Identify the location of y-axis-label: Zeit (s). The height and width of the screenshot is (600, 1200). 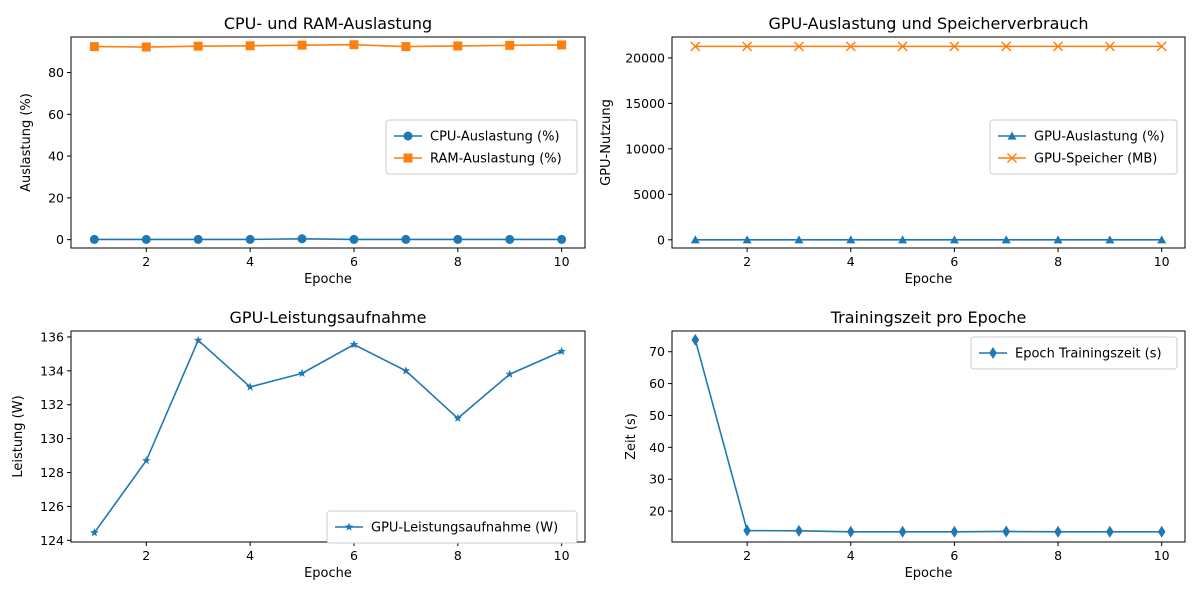
(631, 436).